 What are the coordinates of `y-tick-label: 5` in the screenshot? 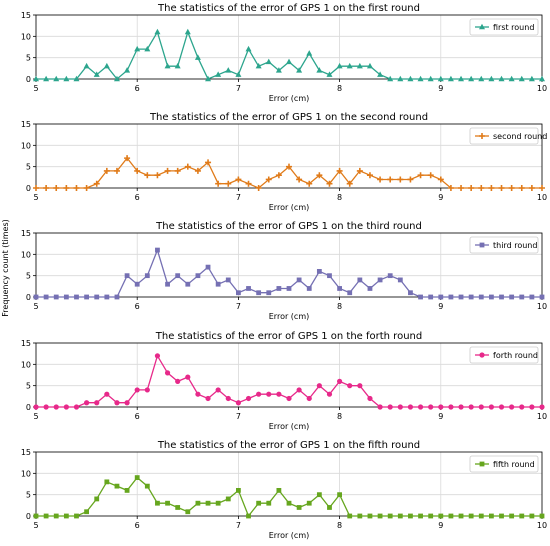 It's located at (28, 167).